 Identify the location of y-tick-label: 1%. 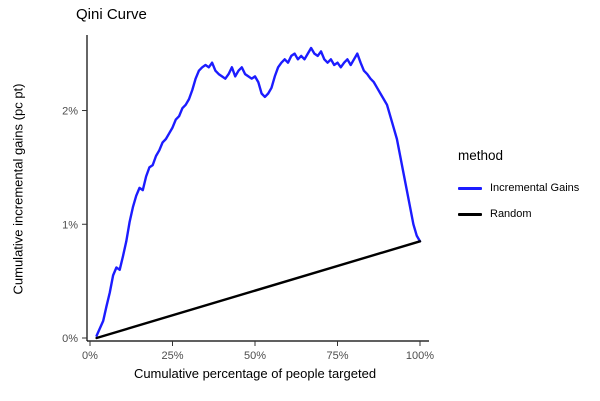
(70, 225).